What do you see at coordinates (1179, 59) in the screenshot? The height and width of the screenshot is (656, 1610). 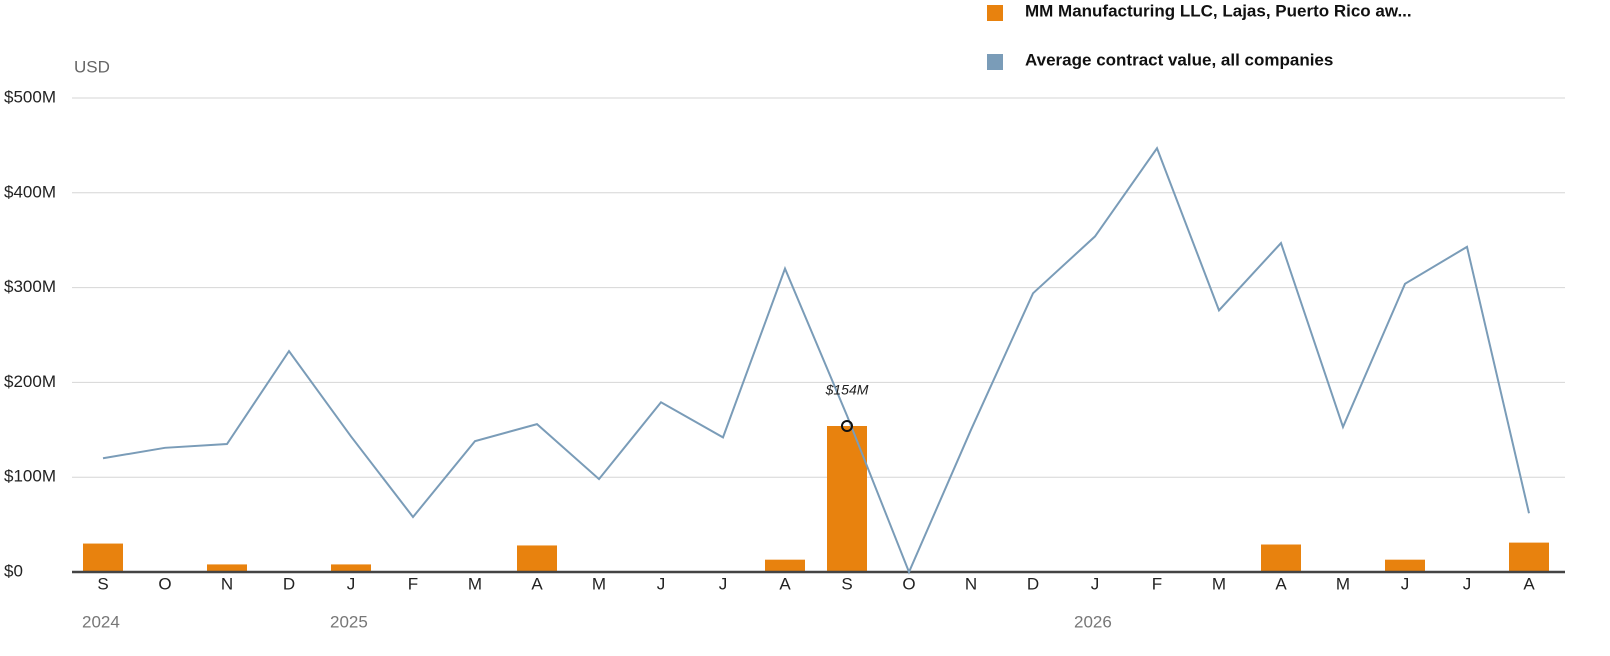 I see `legend-label: Average contract value, all companies` at bounding box center [1179, 59].